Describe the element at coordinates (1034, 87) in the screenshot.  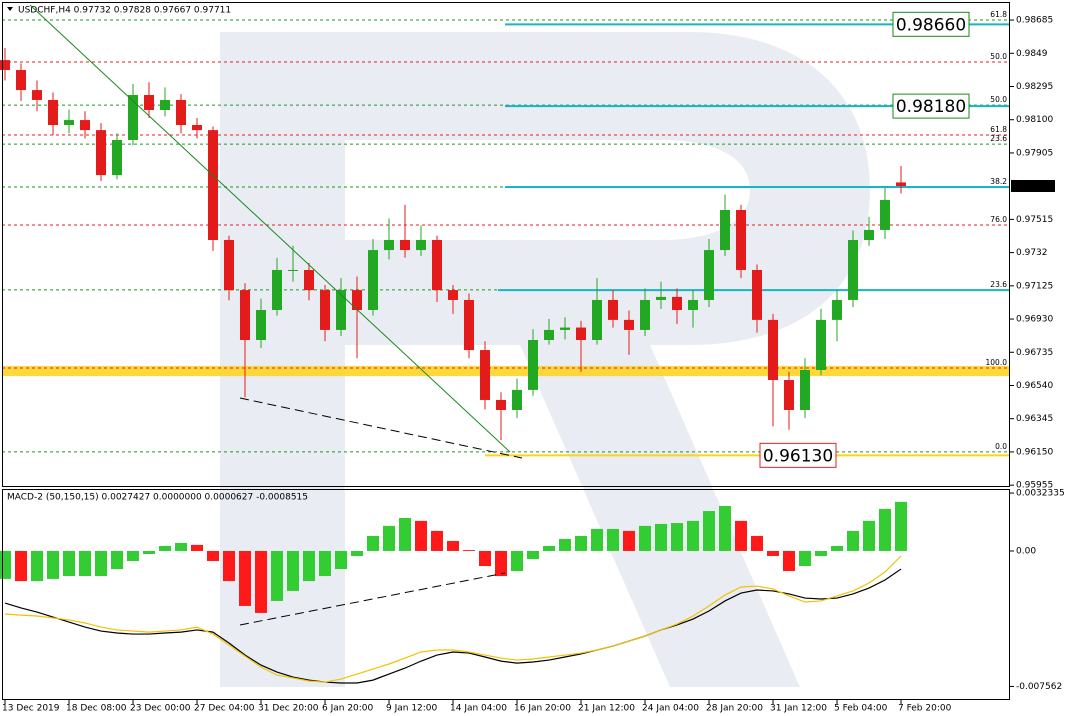
I see `y-tick-label: 0.98295` at that location.